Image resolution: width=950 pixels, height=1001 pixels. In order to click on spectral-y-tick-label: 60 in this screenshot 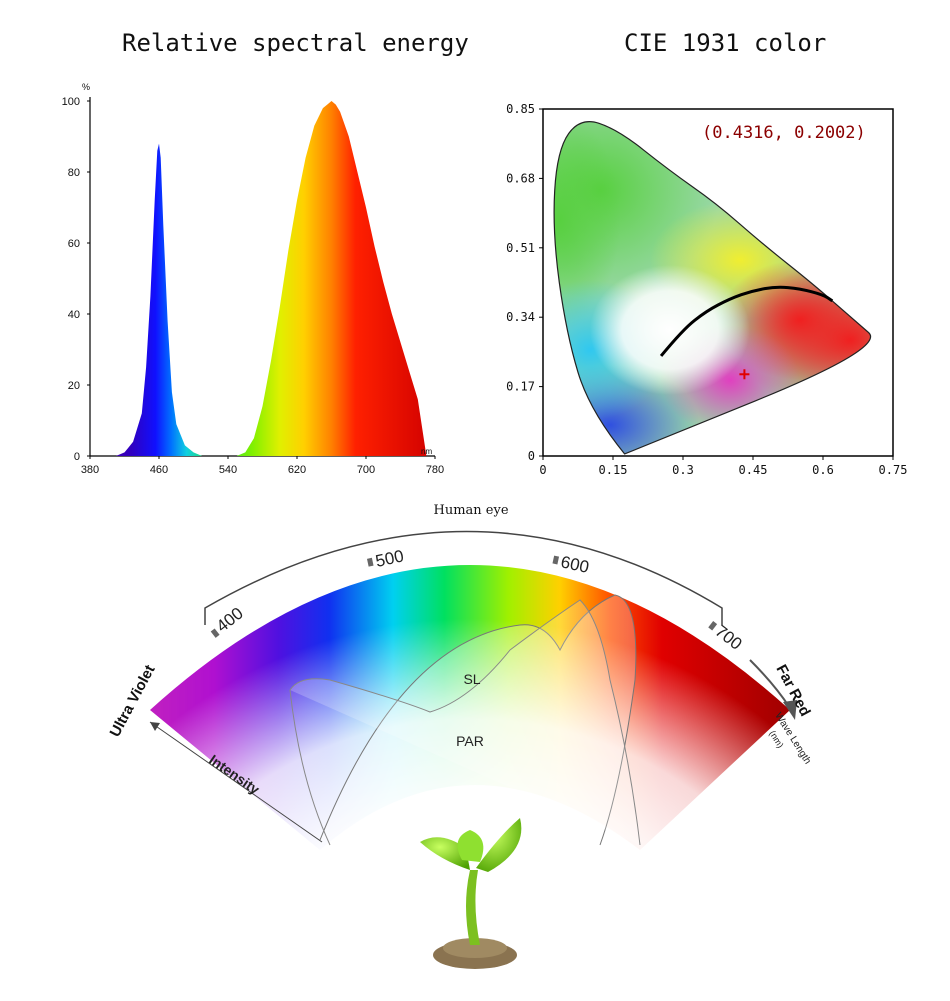, I will do `click(74, 244)`.